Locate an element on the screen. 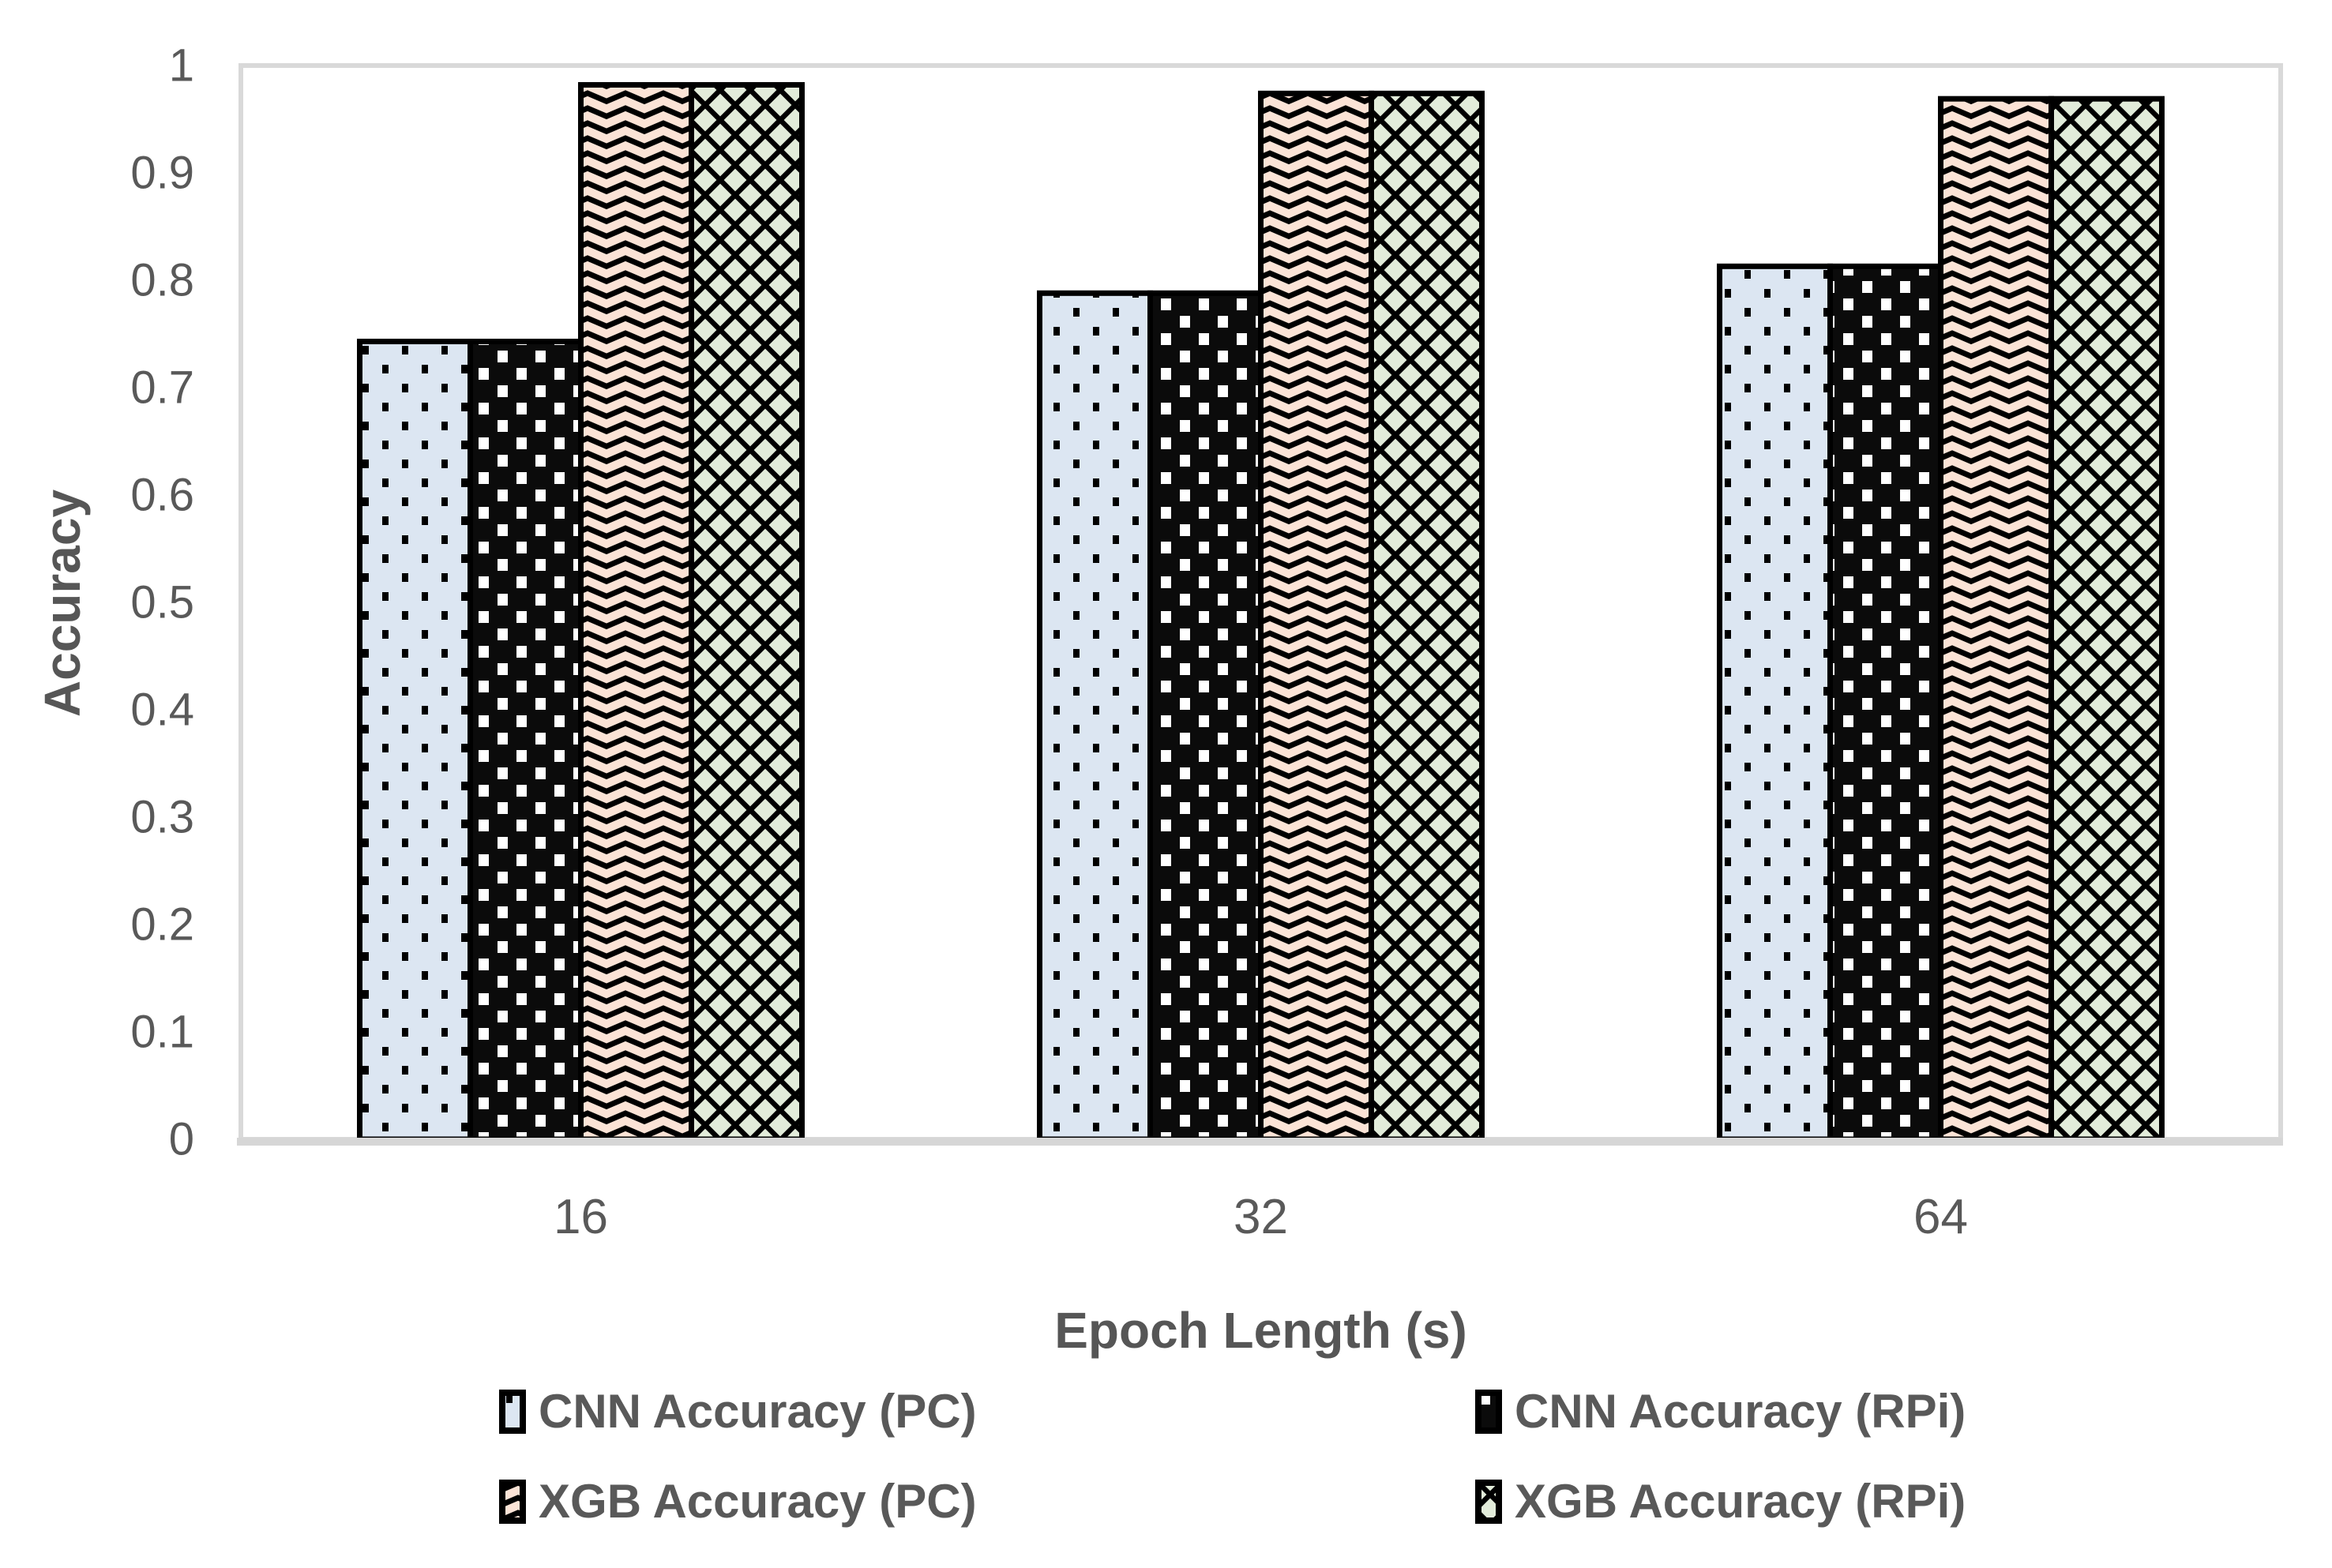 The image size is (2332, 1568). legend-label-cnn-pc: CNN Accuracy (PC) is located at coordinates (758, 1411).